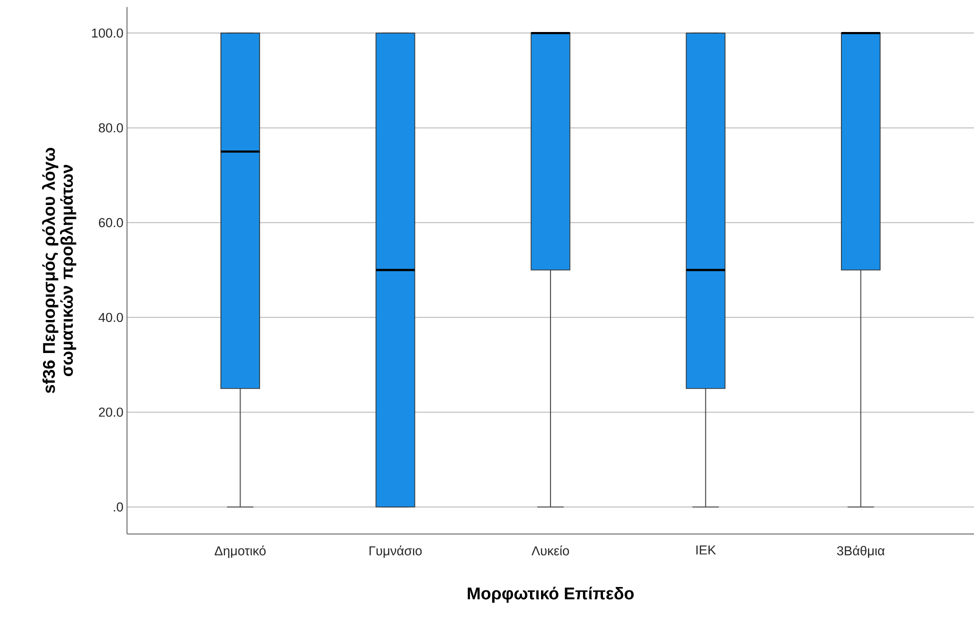 The height and width of the screenshot is (642, 974). Describe the element at coordinates (110, 127) in the screenshot. I see `y-tick-label: 80.0` at that location.